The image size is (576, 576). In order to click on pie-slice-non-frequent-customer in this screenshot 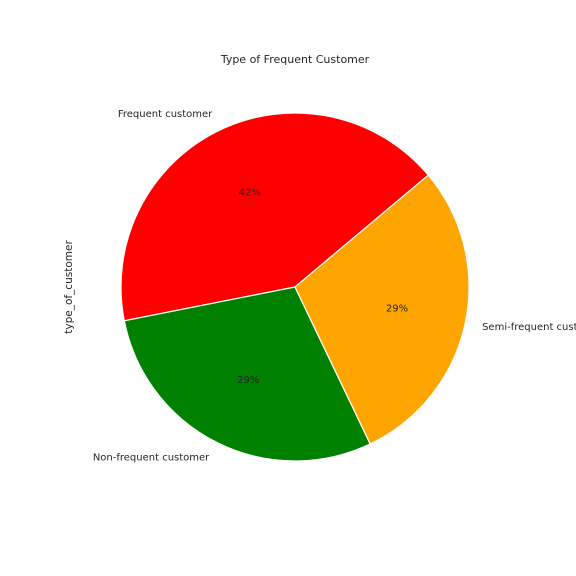, I will do `click(247, 374)`.